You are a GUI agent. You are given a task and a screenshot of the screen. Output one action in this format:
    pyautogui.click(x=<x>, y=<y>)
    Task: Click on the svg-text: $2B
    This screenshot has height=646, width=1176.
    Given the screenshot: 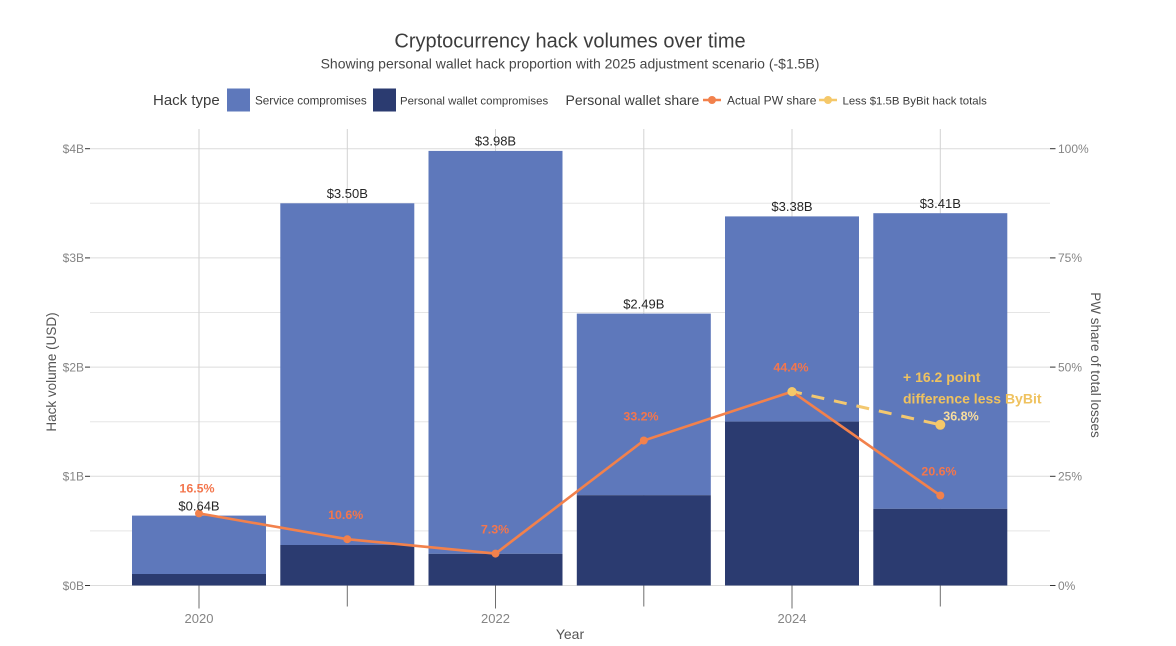 What is the action you would take?
    pyautogui.click(x=73, y=367)
    